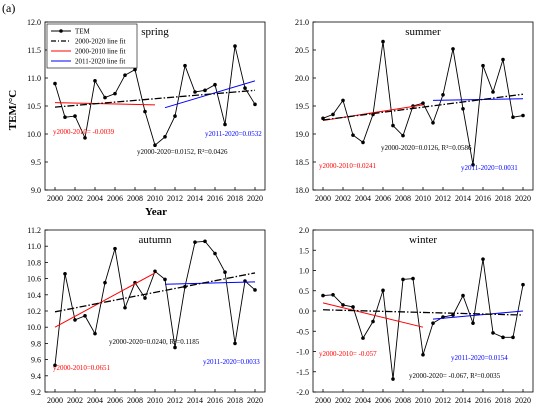 This screenshot has width=550, height=416. What do you see at coordinates (155, 240) in the screenshot?
I see `panel-title: autumn` at bounding box center [155, 240].